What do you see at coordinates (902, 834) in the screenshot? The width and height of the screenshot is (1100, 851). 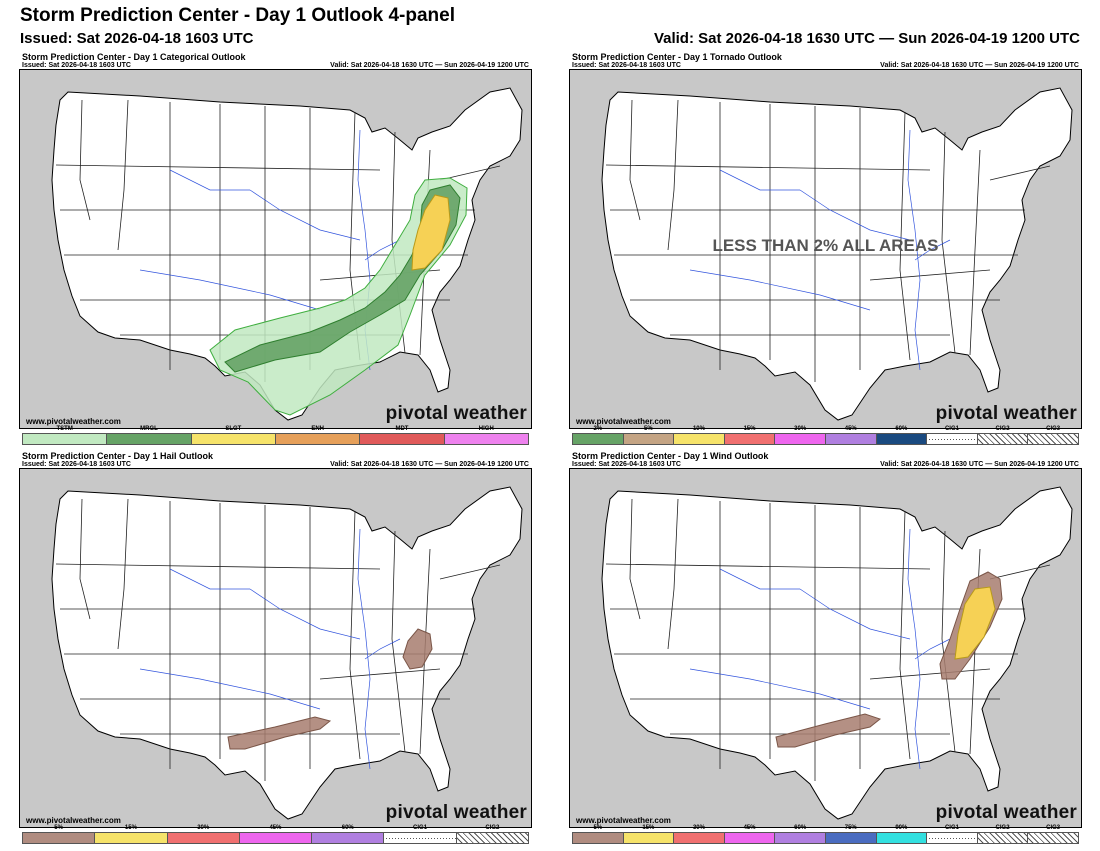 I see `legend-item: 90%` at bounding box center [902, 834].